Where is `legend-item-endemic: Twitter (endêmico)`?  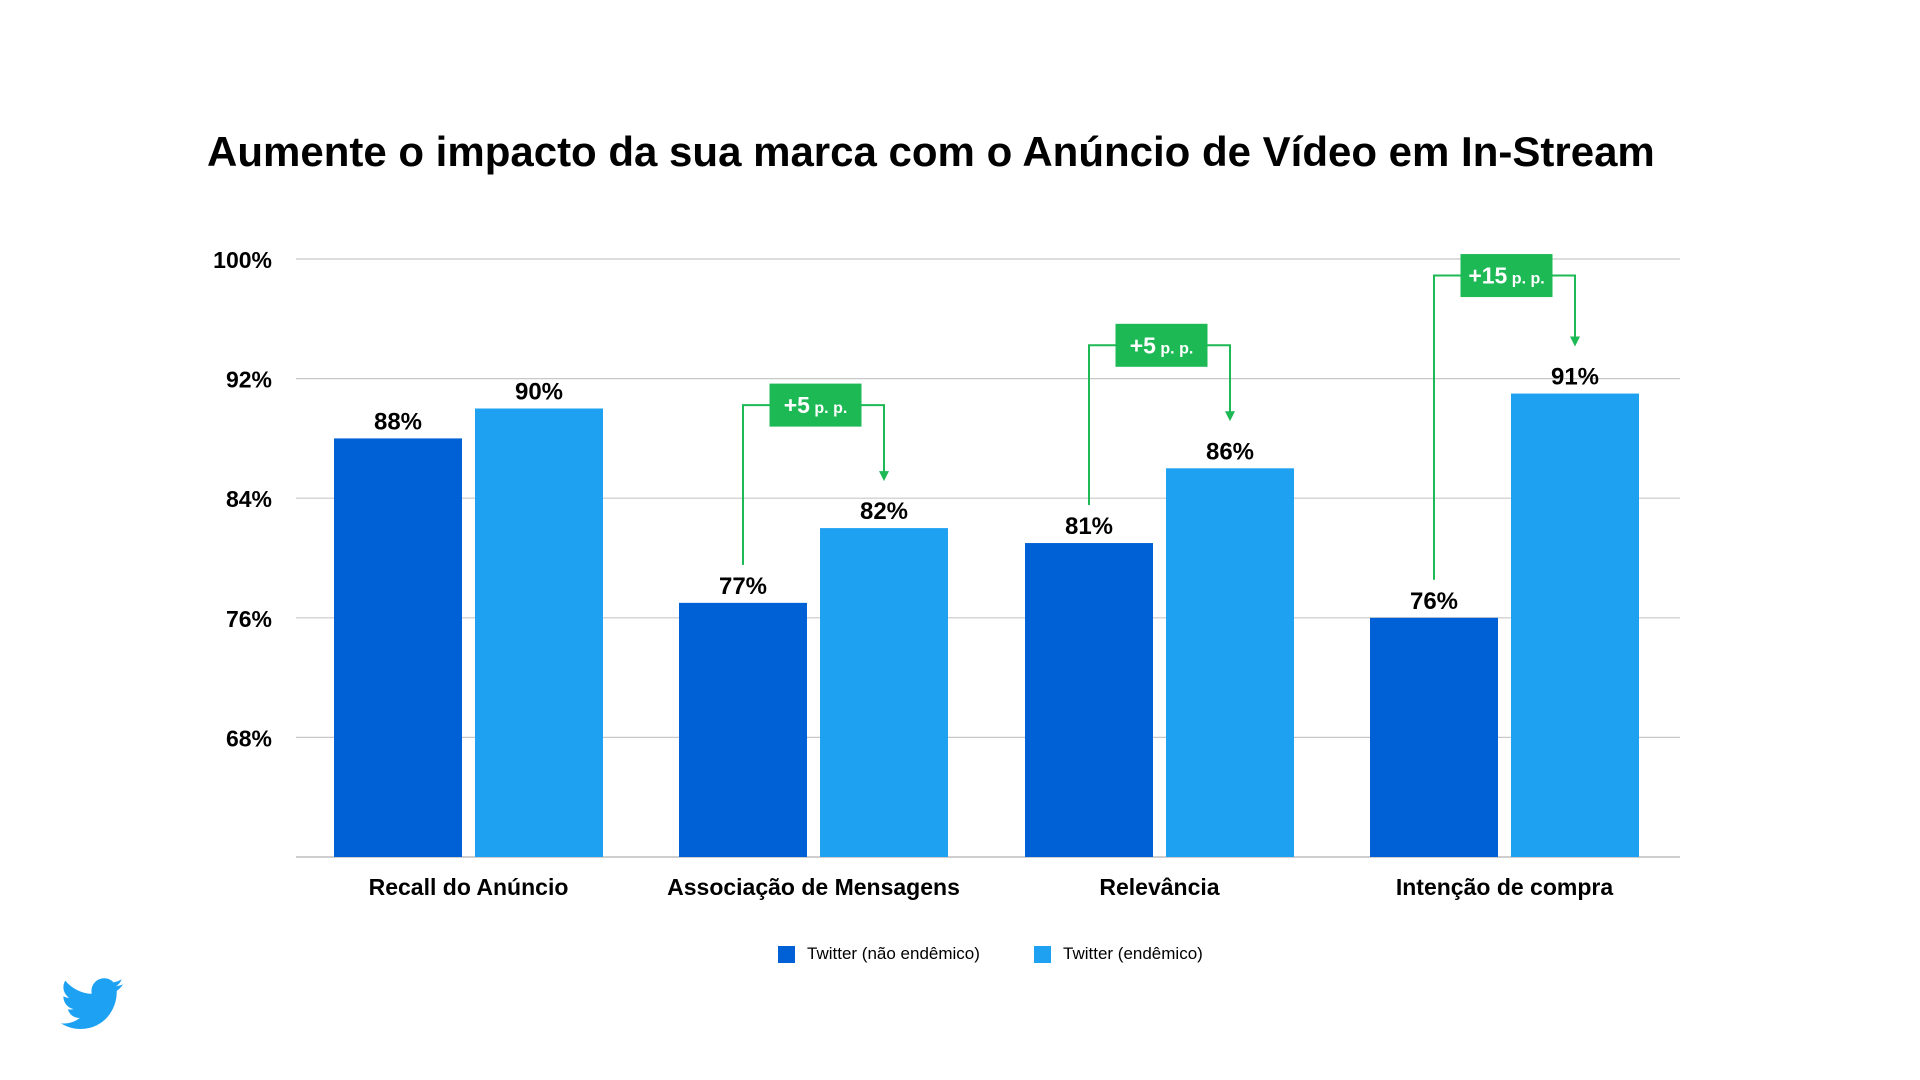 legend-item-endemic: Twitter (endêmico) is located at coordinates (1118, 954).